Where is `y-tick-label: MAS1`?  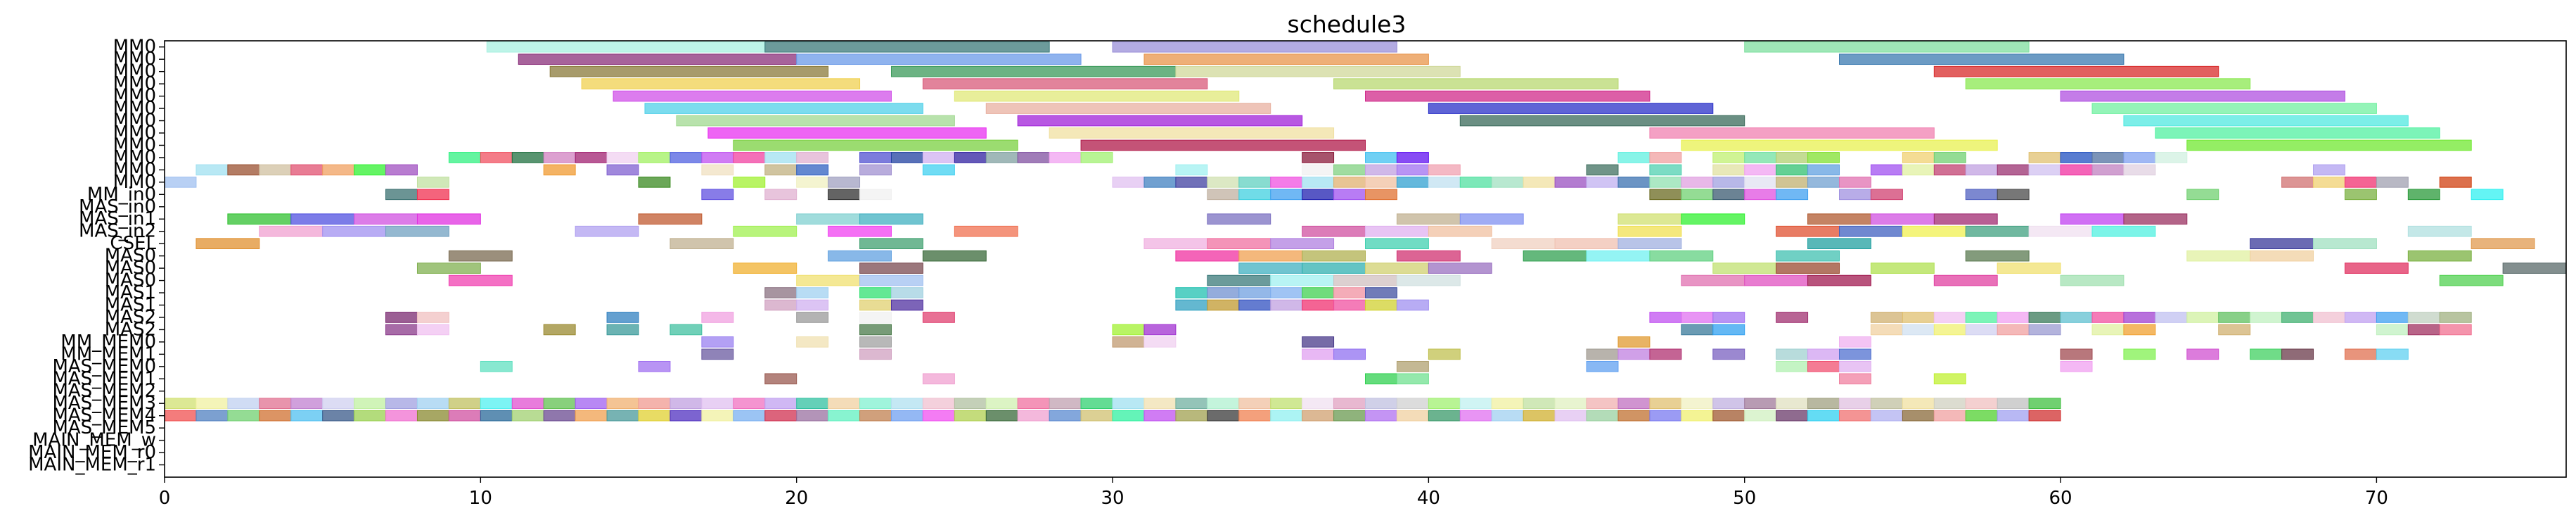
y-tick-label: MAS1 is located at coordinates (130, 304).